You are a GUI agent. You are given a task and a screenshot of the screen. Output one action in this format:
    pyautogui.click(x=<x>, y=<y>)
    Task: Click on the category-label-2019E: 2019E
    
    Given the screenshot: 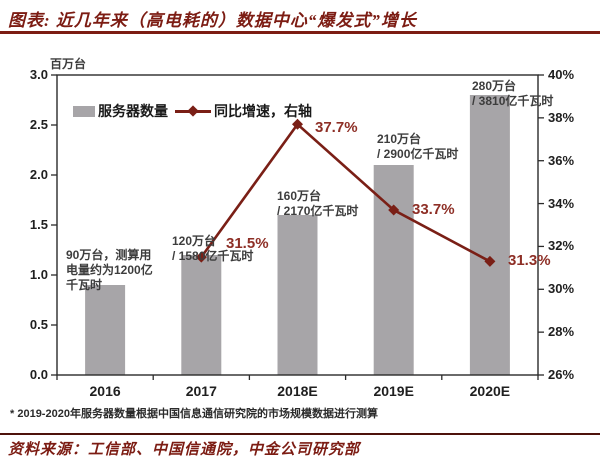 What is the action you would take?
    pyautogui.click(x=393, y=391)
    